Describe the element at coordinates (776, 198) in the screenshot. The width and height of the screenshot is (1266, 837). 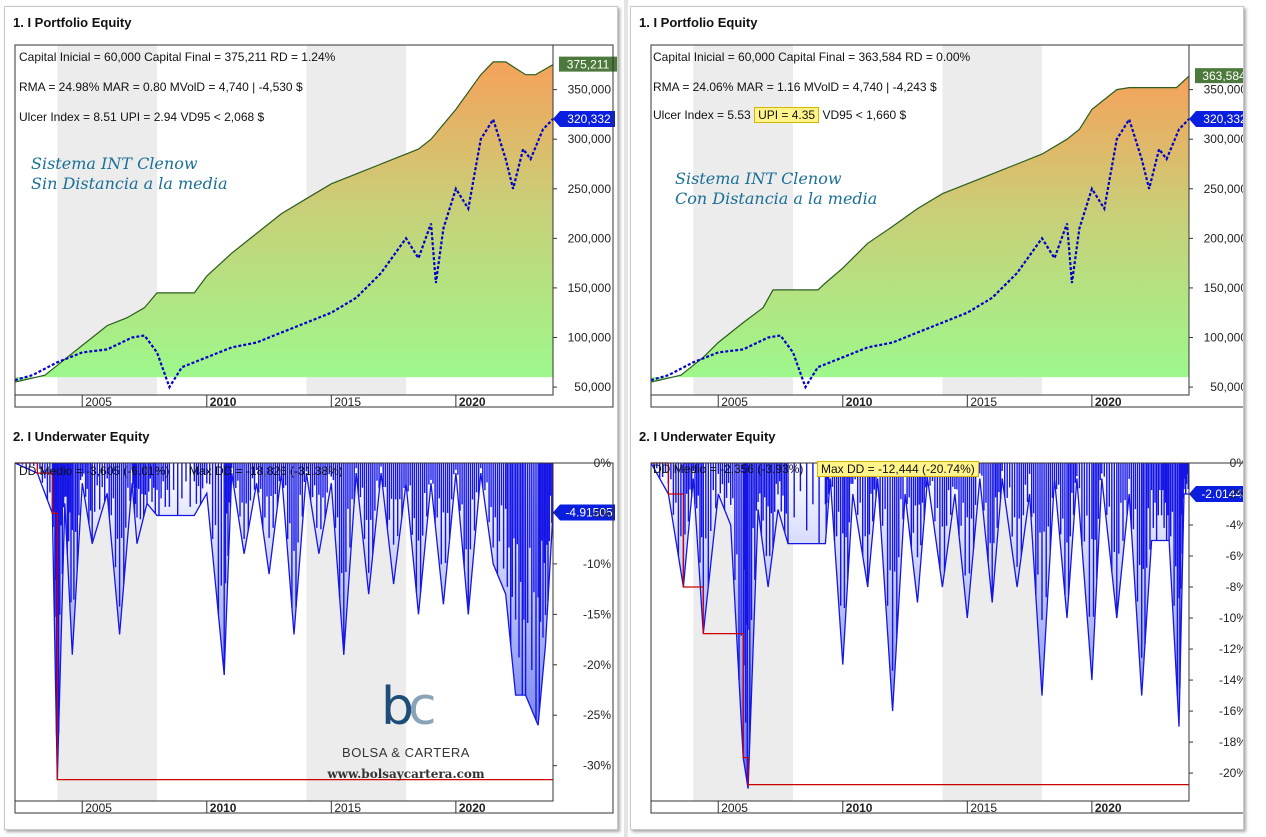
I see `system-variant: Con Distancia a la media` at that location.